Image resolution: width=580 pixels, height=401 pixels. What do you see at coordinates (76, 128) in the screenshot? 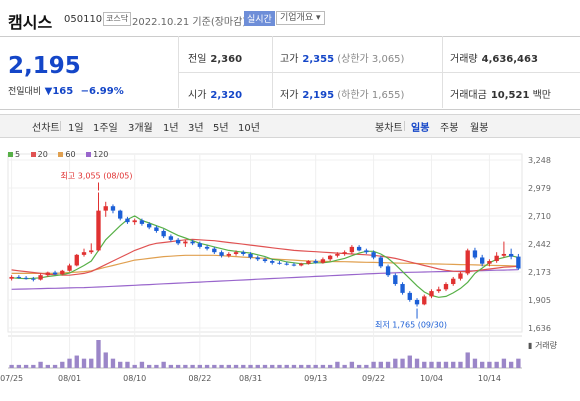
I see `tab-1day: 1일` at bounding box center [76, 128].